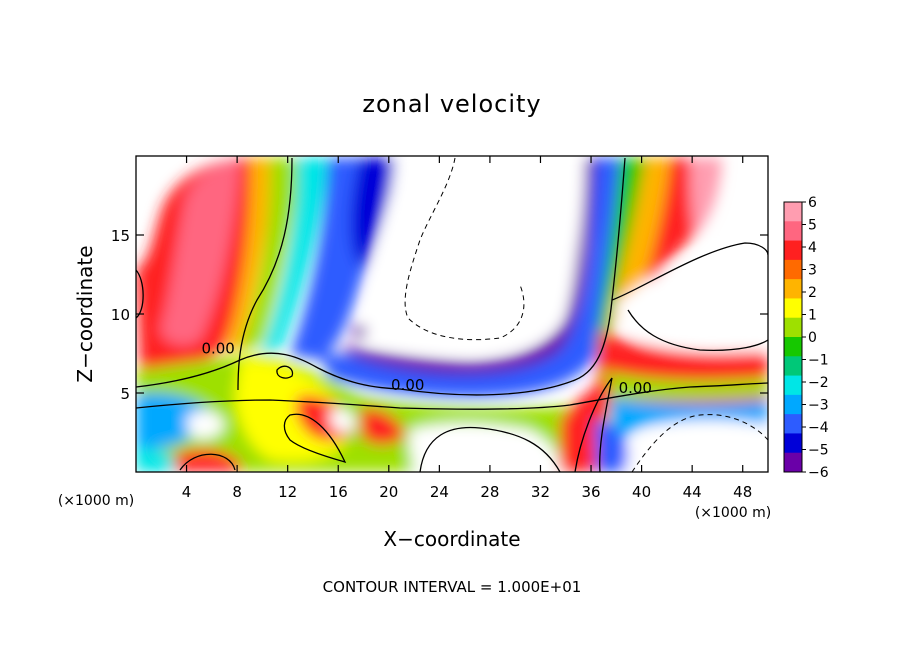 Image resolution: width=904 pixels, height=654 pixels. I want to click on colorbar-tick-label: −3, so click(818, 406).